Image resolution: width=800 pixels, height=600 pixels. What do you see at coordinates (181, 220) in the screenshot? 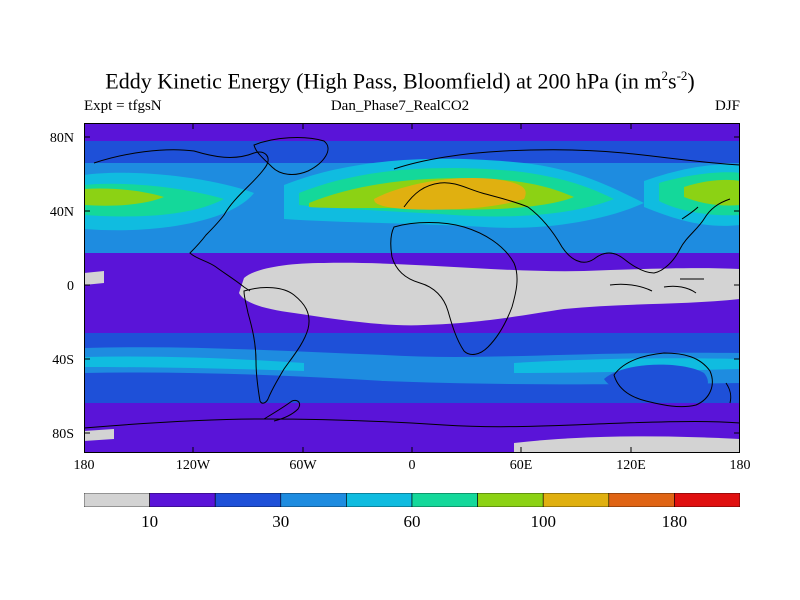
I see `coastline-north-america` at bounding box center [181, 220].